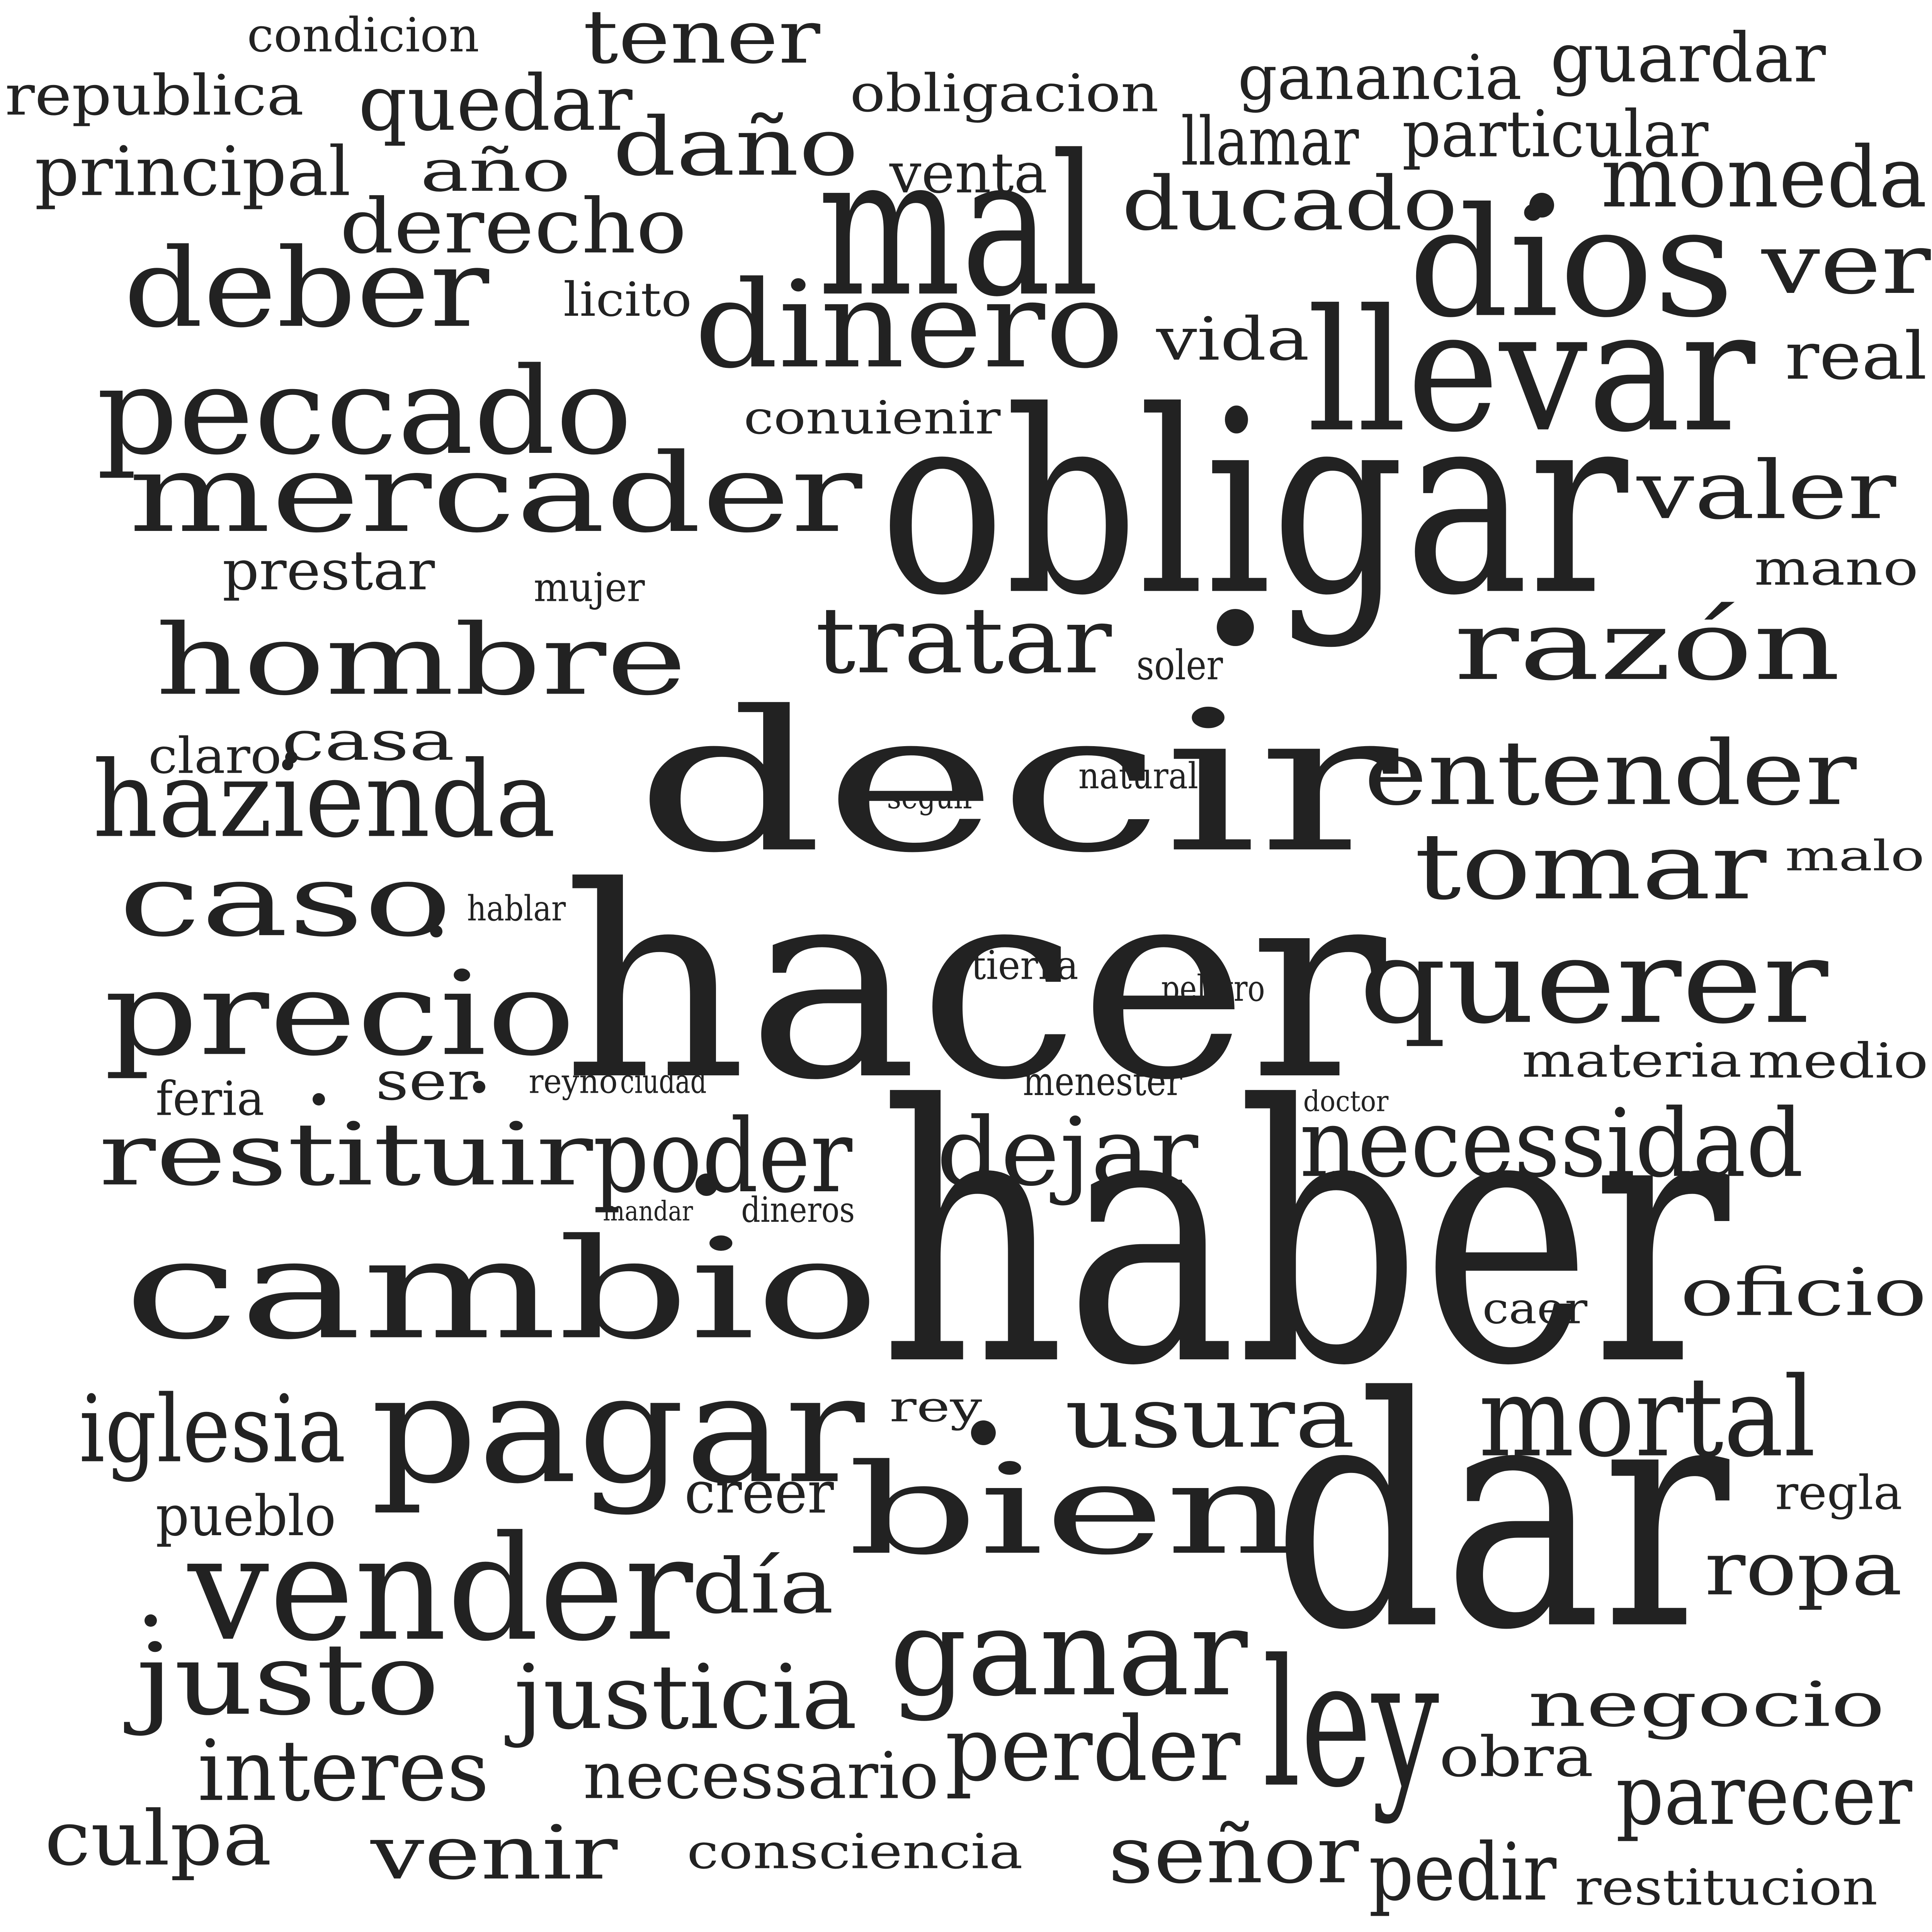 The image size is (1932, 1932). Describe the element at coordinates (589, 588) in the screenshot. I see `cloud-word-mujer: mujer` at that location.